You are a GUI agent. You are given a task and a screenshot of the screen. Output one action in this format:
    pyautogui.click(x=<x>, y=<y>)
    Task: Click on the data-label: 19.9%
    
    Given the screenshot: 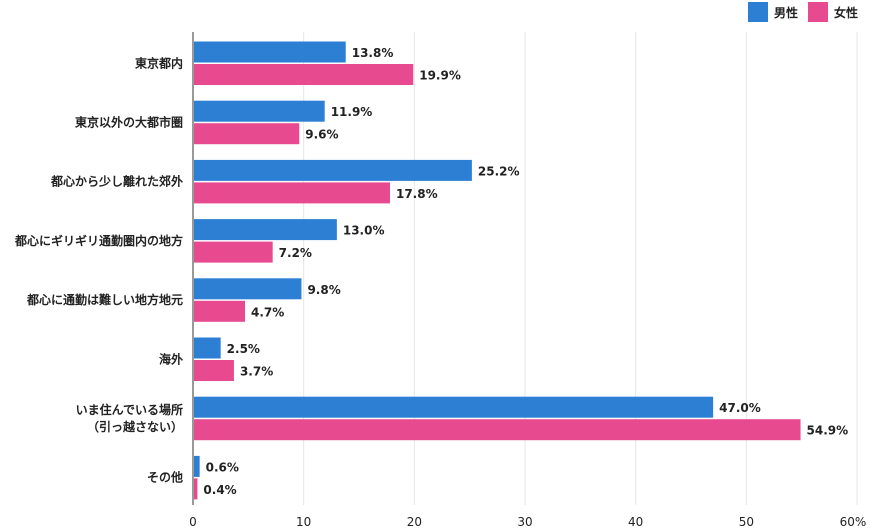 What is the action you would take?
    pyautogui.click(x=440, y=76)
    